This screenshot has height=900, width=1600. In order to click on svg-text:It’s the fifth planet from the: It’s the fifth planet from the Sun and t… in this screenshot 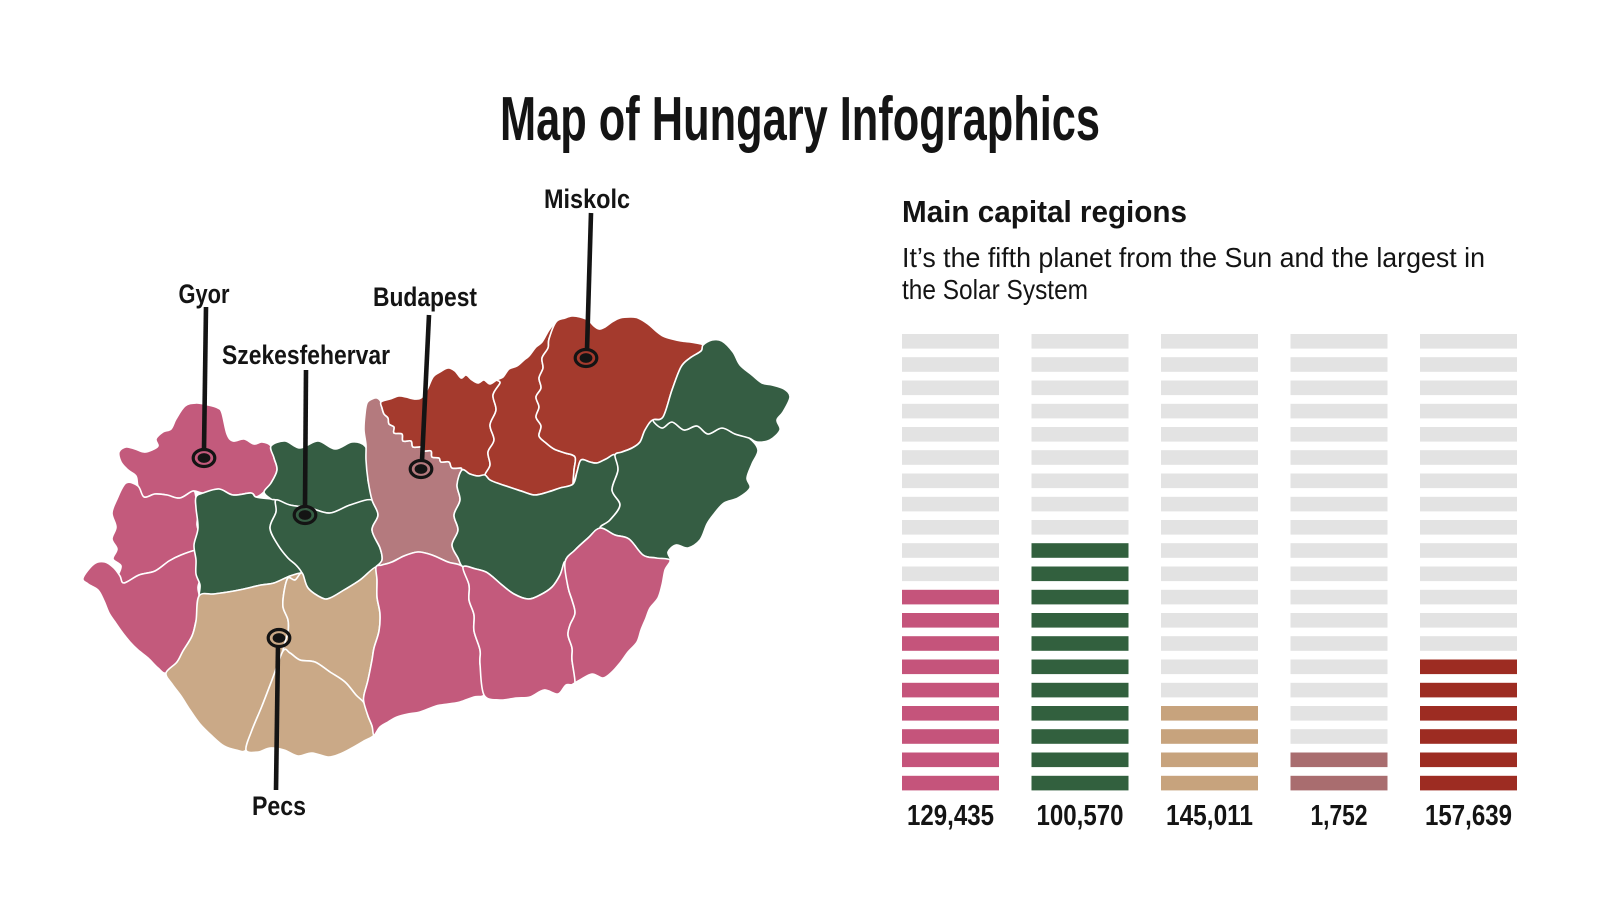, I will do `click(1193, 257)`.